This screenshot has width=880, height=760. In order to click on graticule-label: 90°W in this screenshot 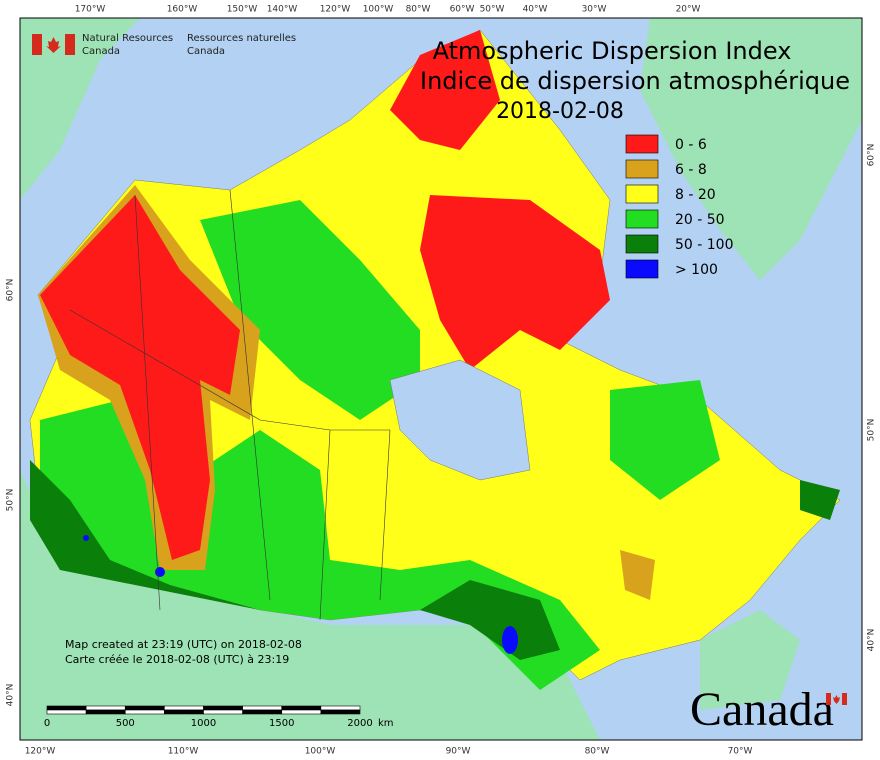, I will do `click(458, 752)`.